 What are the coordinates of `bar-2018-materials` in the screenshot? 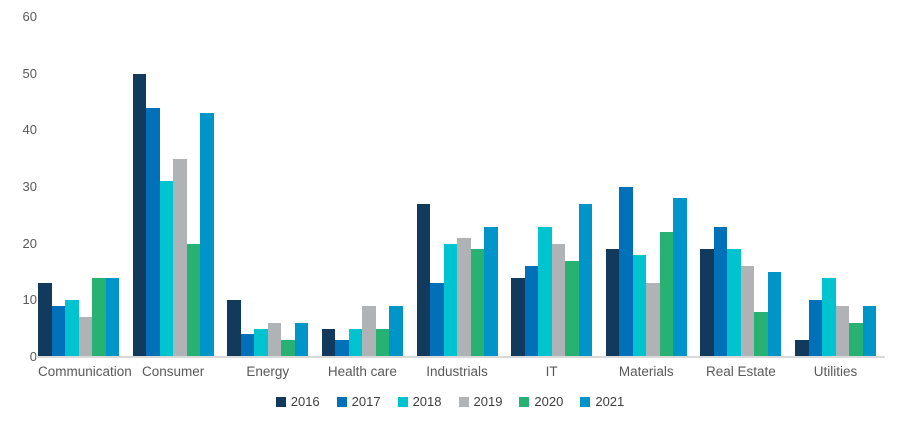 It's located at (639, 306).